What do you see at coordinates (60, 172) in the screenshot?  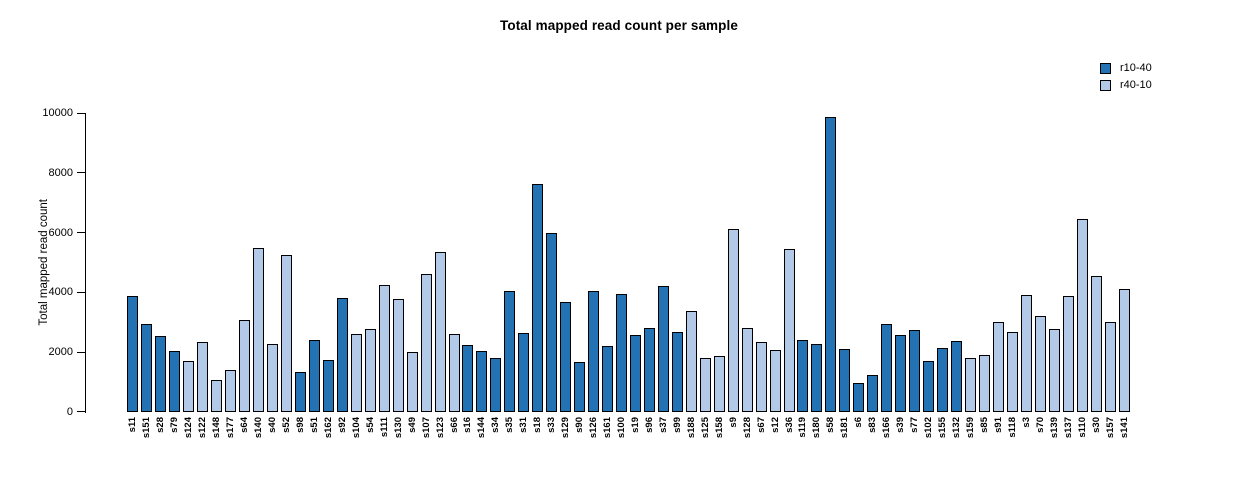 I see `y-tick-label: 8000` at bounding box center [60, 172].